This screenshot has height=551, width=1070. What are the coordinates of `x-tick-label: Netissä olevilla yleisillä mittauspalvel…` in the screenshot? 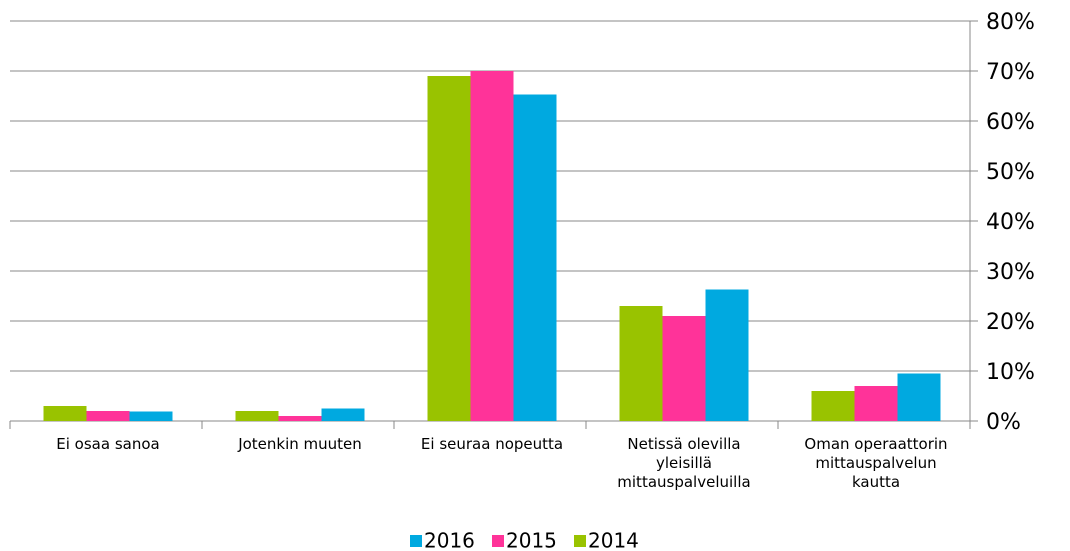 It's located at (684, 463).